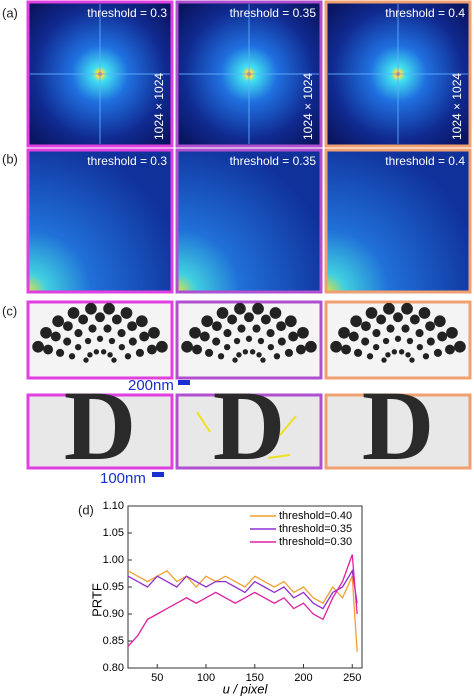 The image size is (474, 698). What do you see at coordinates (315, 516) in the screenshot?
I see `legend-label: threshold=0.40` at bounding box center [315, 516].